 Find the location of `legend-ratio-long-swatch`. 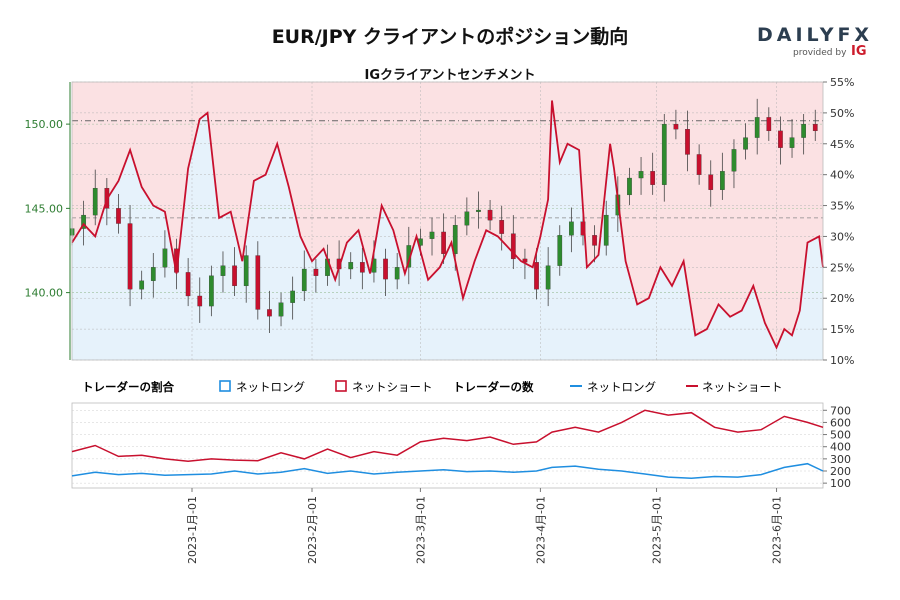

legend-ratio-long-swatch is located at coordinates (225, 386).